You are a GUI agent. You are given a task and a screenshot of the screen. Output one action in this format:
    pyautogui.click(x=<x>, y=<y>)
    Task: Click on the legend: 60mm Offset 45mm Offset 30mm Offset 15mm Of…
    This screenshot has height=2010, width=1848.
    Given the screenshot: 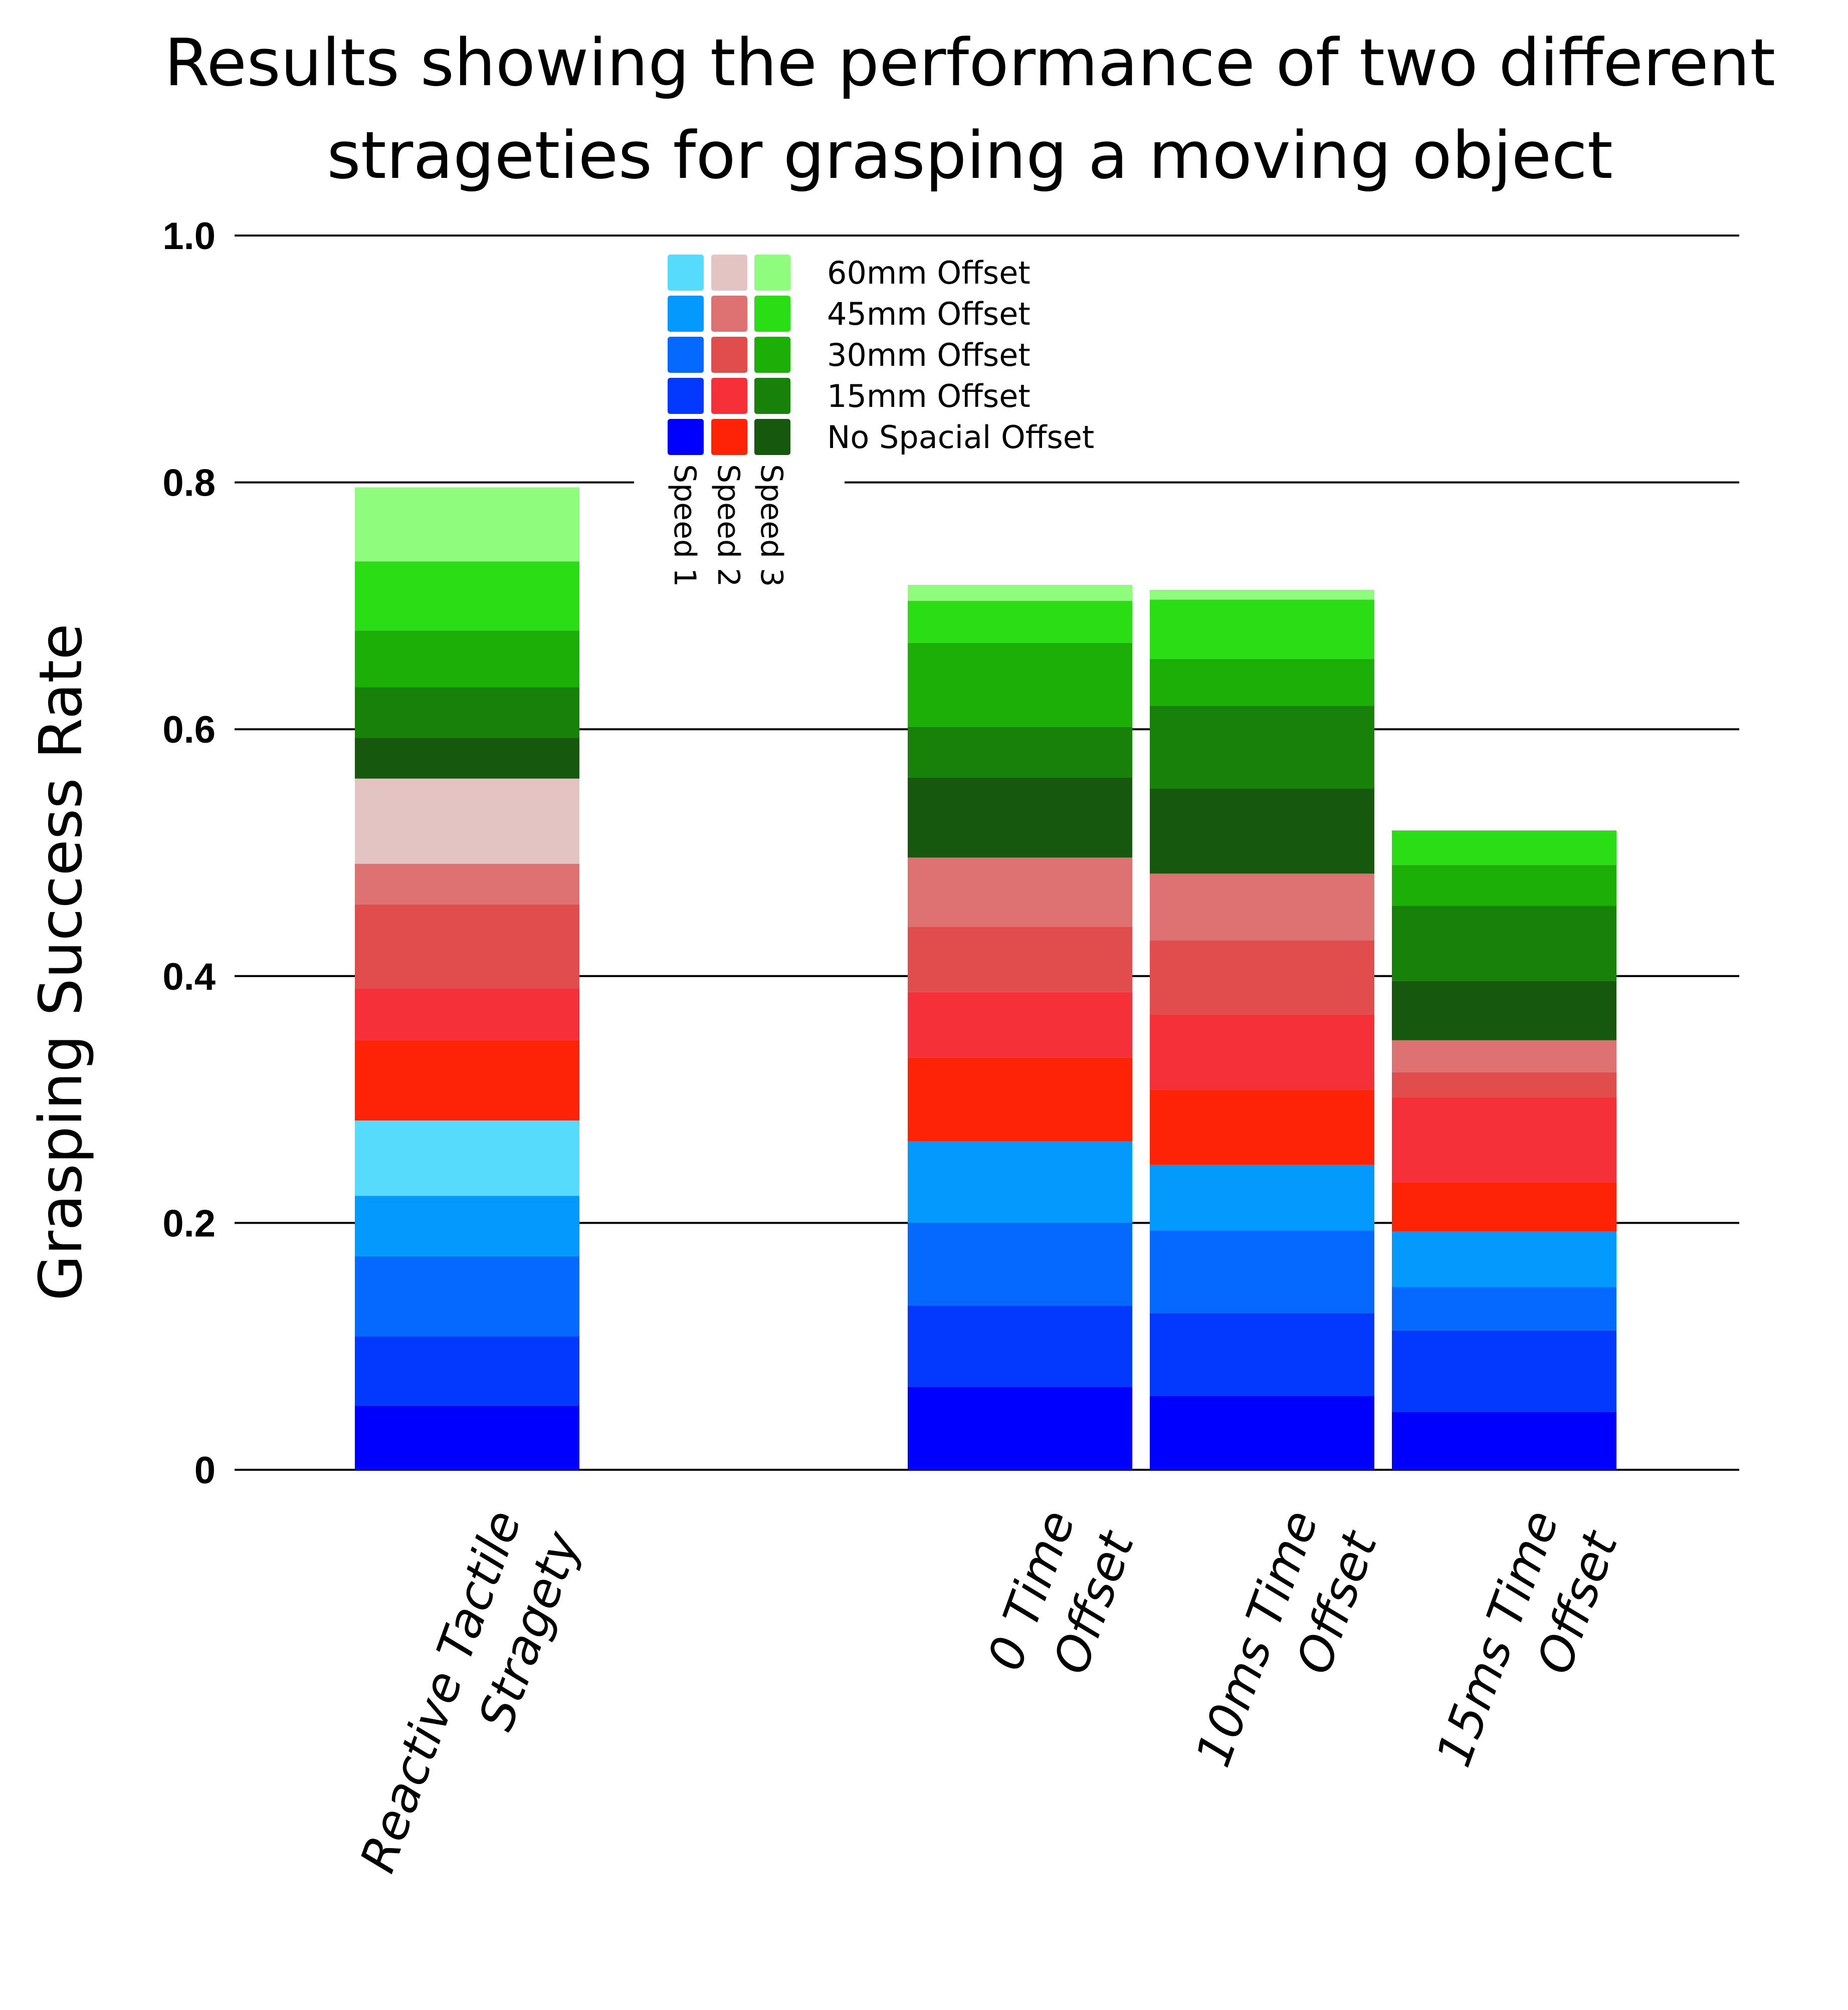 What is the action you would take?
    pyautogui.click(x=864, y=417)
    